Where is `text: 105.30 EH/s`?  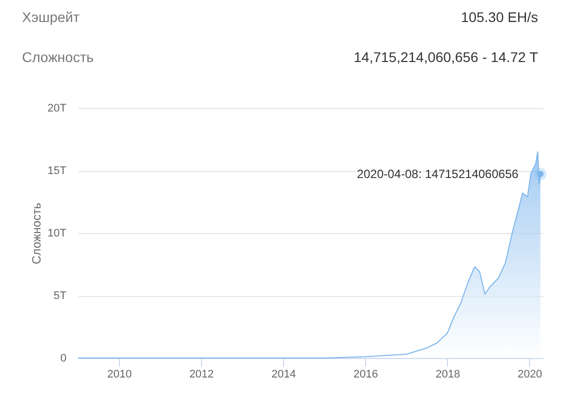
text: 105.30 EH/s is located at coordinates (499, 17).